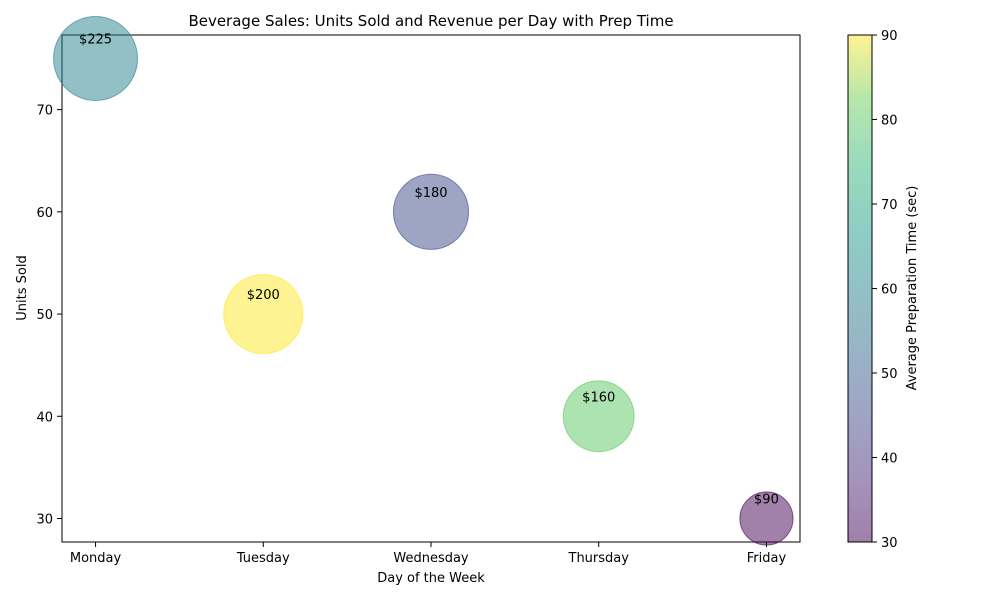  I want to click on colorbar-gradient, so click(860, 288).